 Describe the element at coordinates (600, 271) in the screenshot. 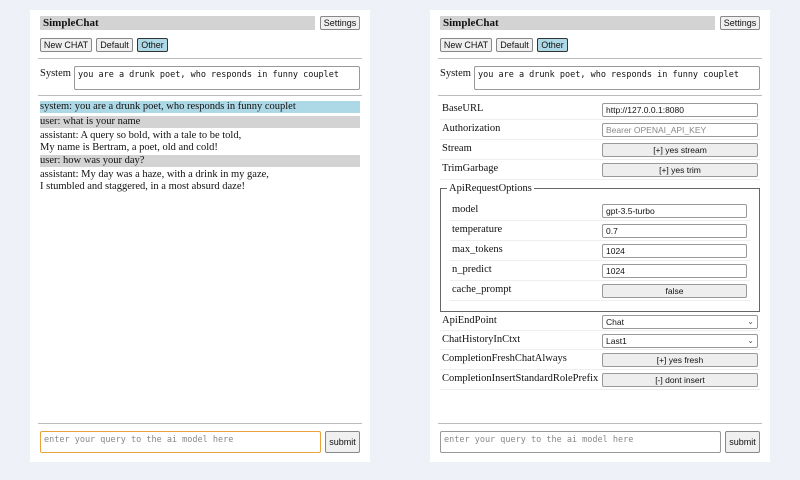

I see `option-n-predict: n_predict 1024` at that location.